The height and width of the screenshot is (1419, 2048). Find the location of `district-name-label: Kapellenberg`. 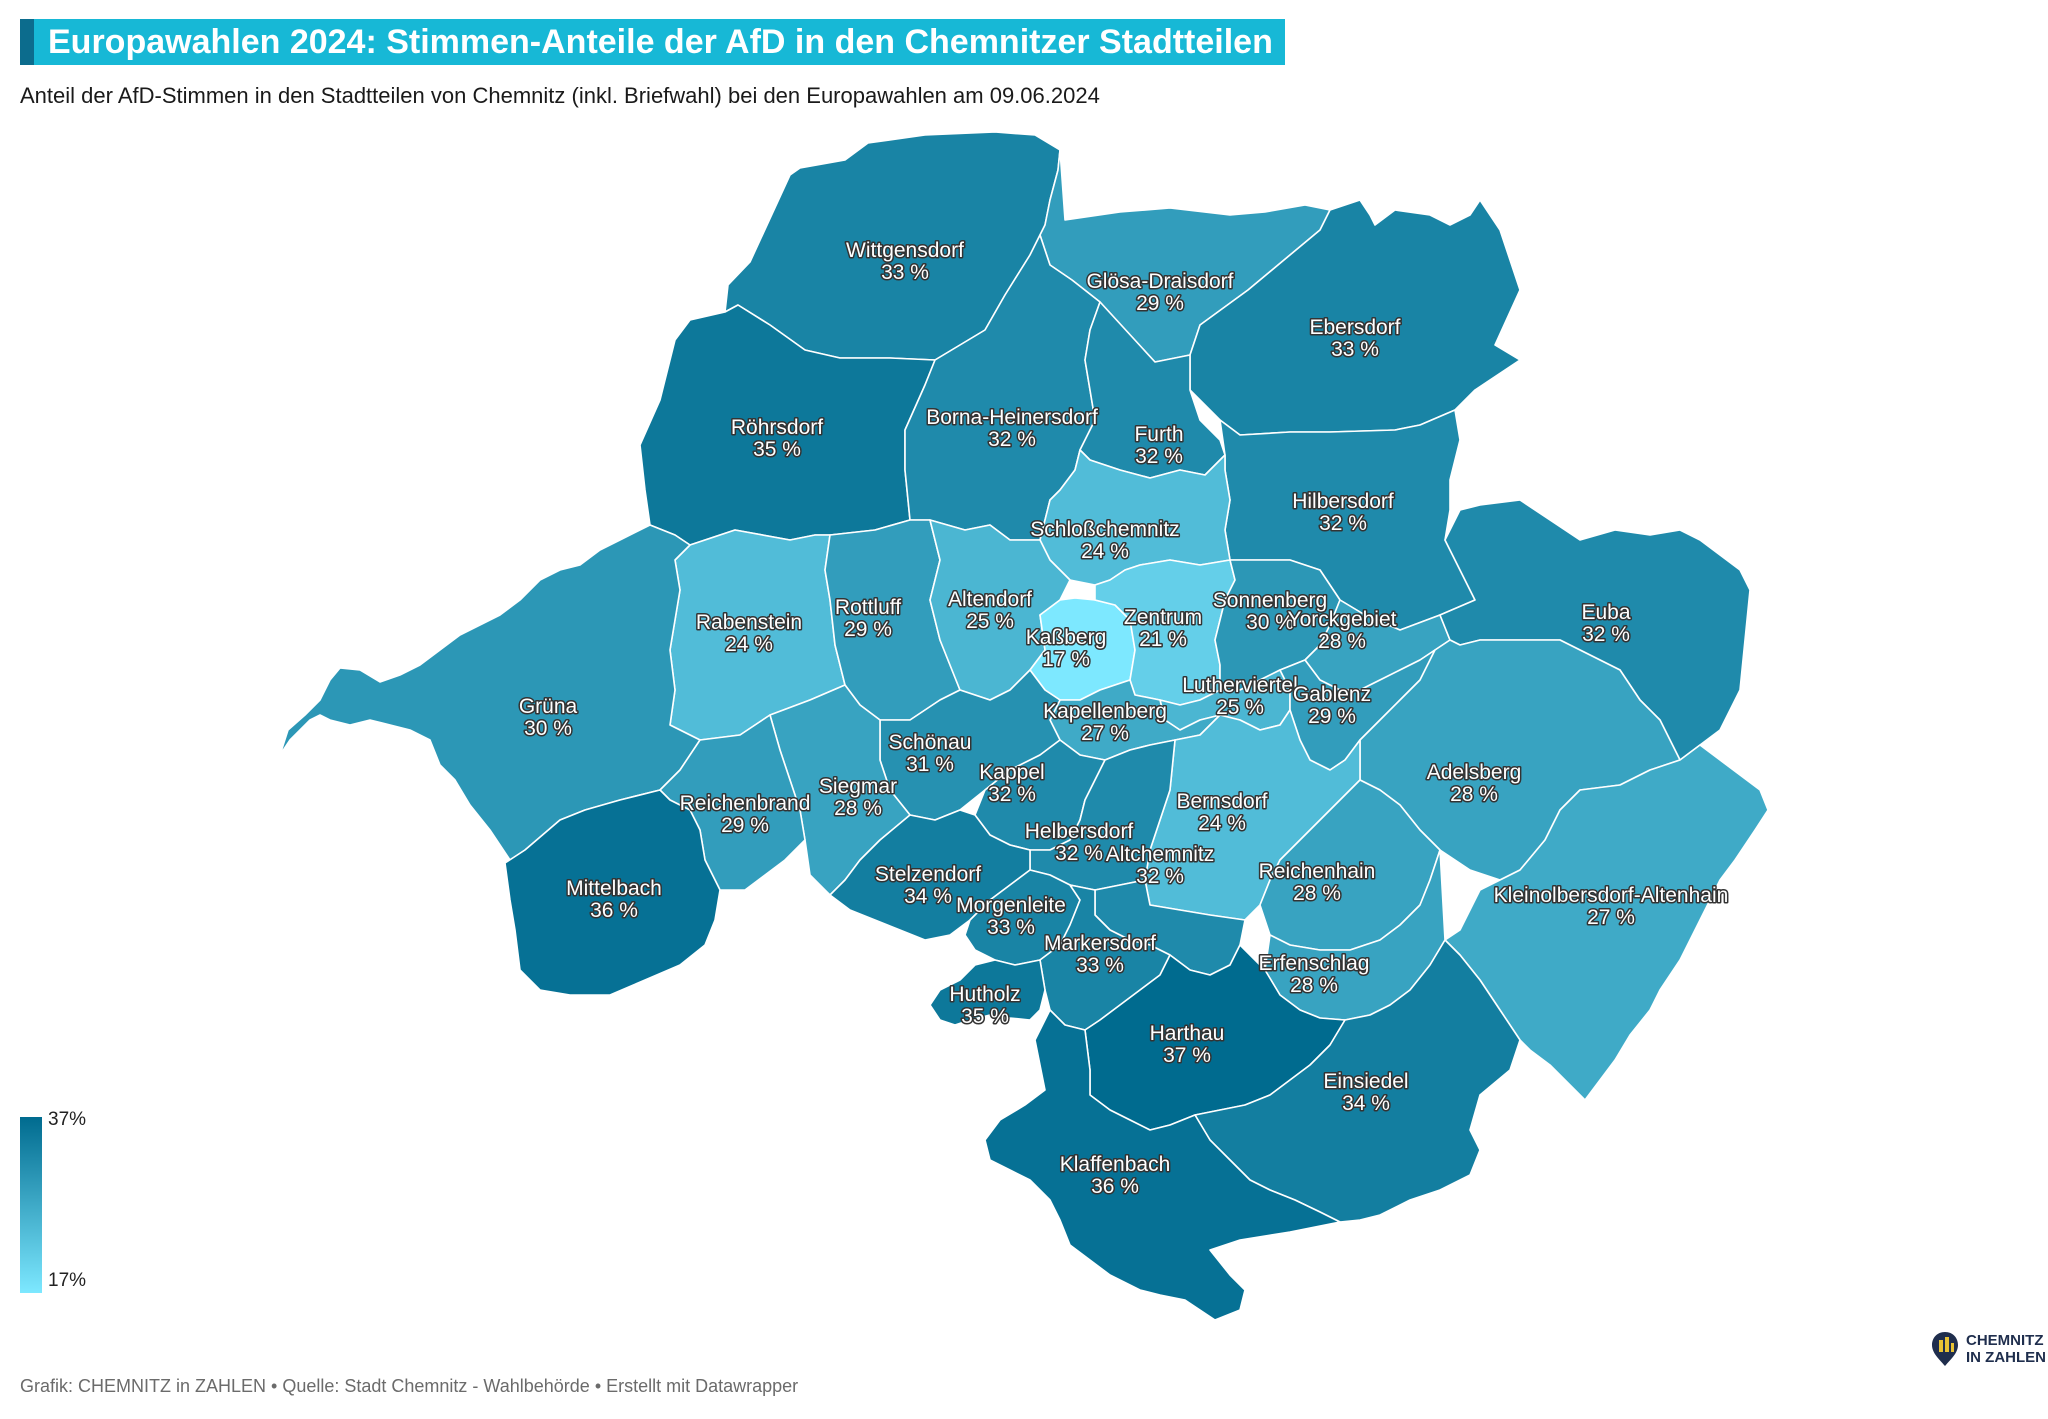

district-name-label: Kapellenberg is located at coordinates (1105, 711).